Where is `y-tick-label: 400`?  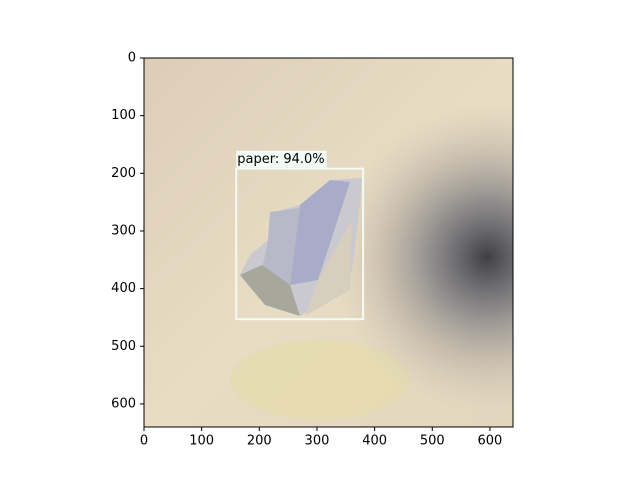 y-tick-label: 400 is located at coordinates (123, 288).